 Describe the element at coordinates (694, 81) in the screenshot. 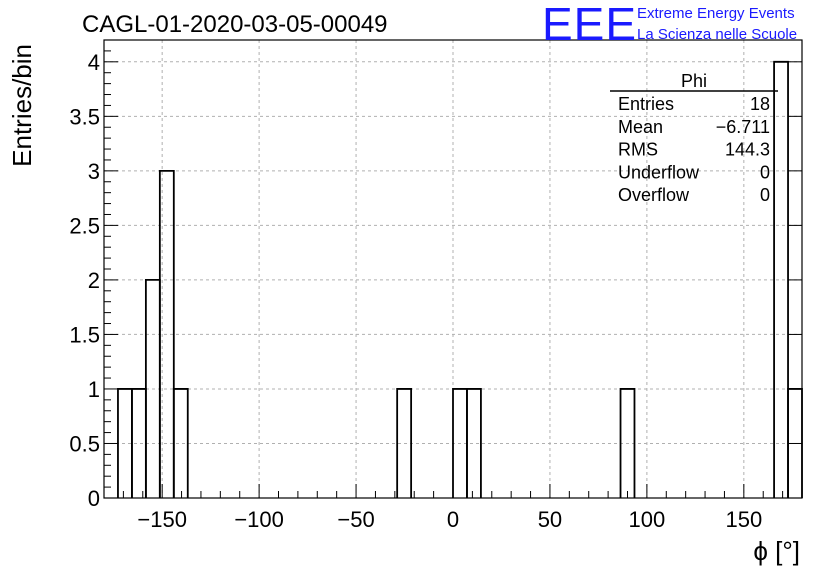

I see `stats-title: Phi` at that location.